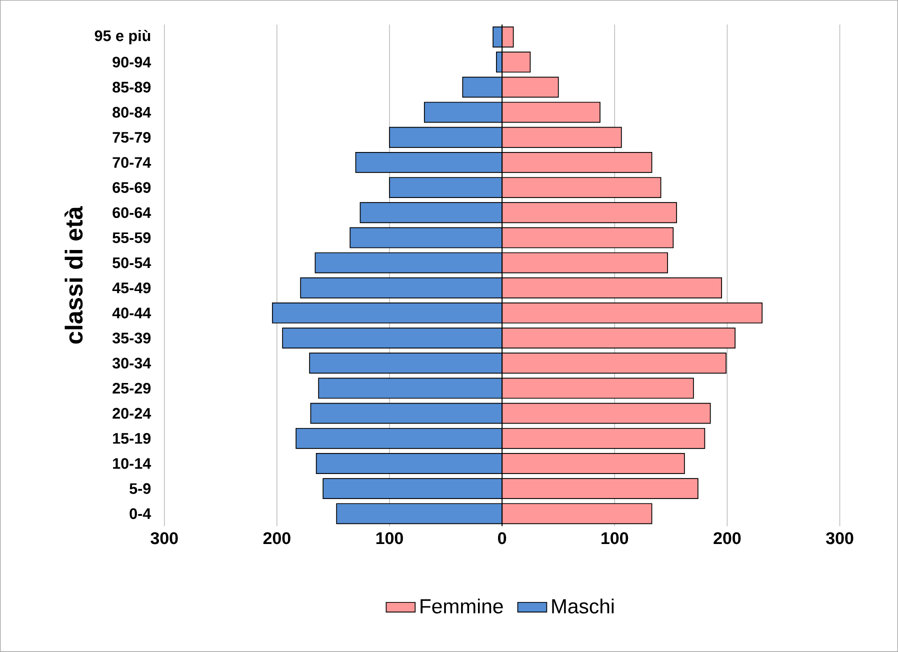 The height and width of the screenshot is (652, 898). I want to click on y-tick-label: 45-49, so click(131, 288).